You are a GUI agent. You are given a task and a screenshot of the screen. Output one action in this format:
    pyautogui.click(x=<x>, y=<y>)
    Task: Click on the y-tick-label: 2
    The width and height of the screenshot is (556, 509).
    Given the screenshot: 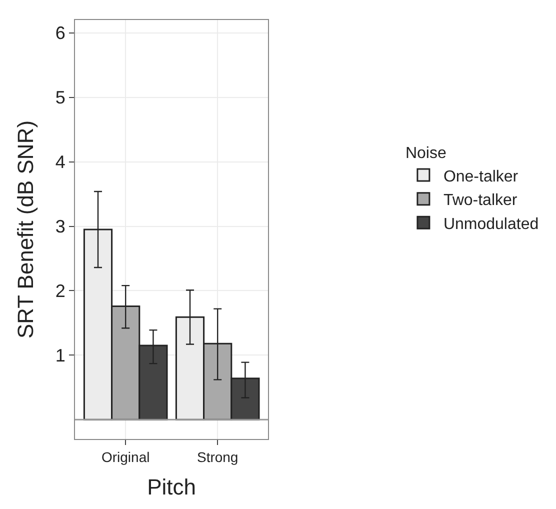 What is the action you would take?
    pyautogui.click(x=60, y=291)
    